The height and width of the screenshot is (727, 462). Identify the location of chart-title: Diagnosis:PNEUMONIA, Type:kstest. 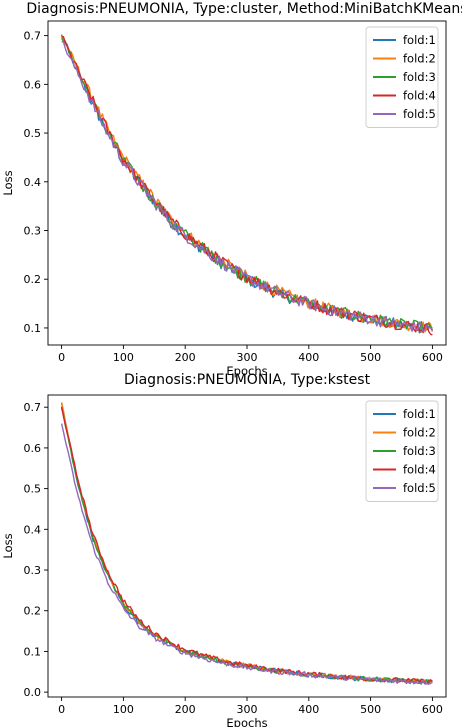
(247, 380).